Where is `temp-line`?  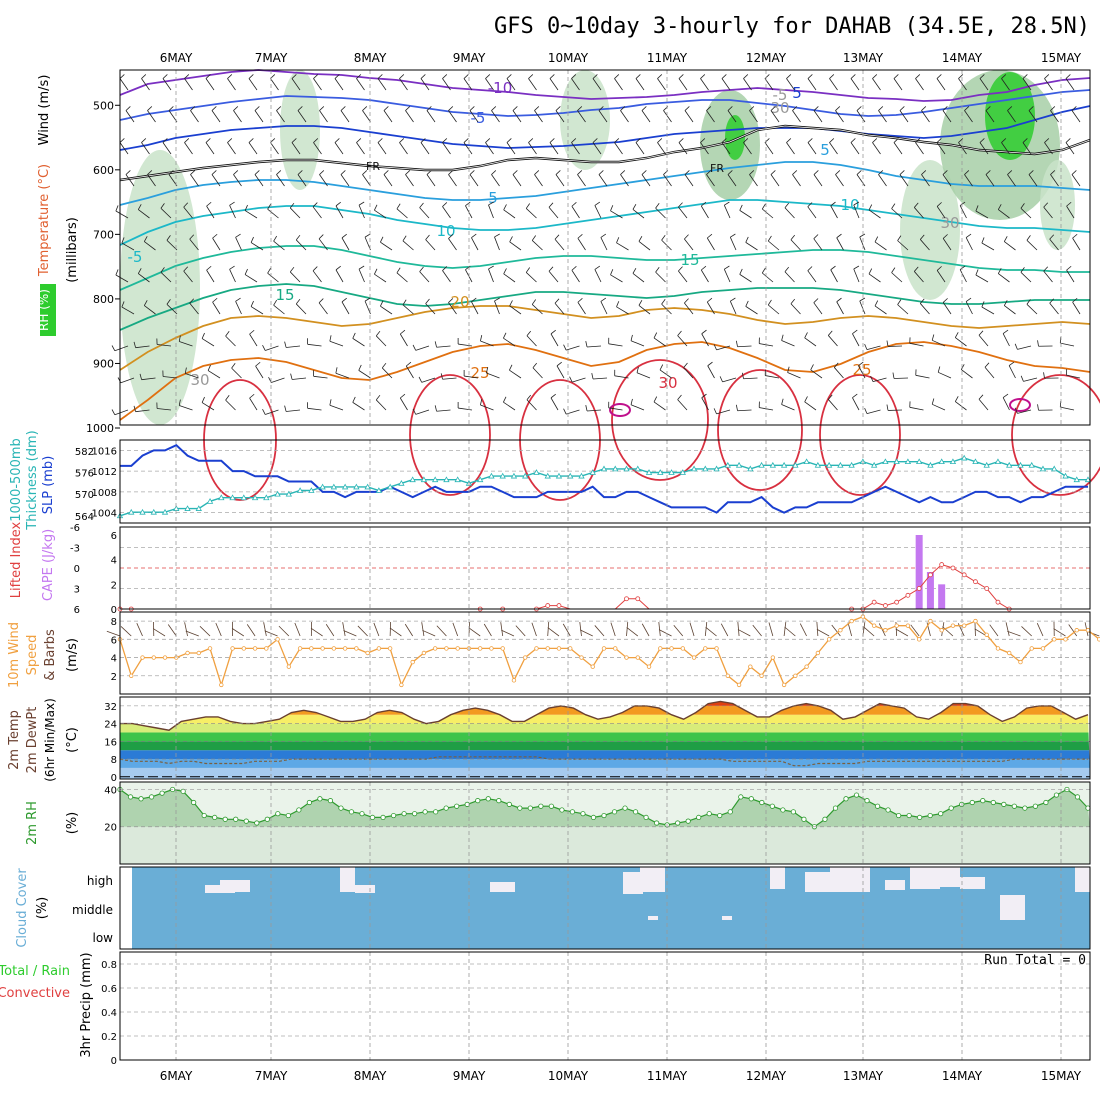
temp-line is located at coordinates (604, 715).